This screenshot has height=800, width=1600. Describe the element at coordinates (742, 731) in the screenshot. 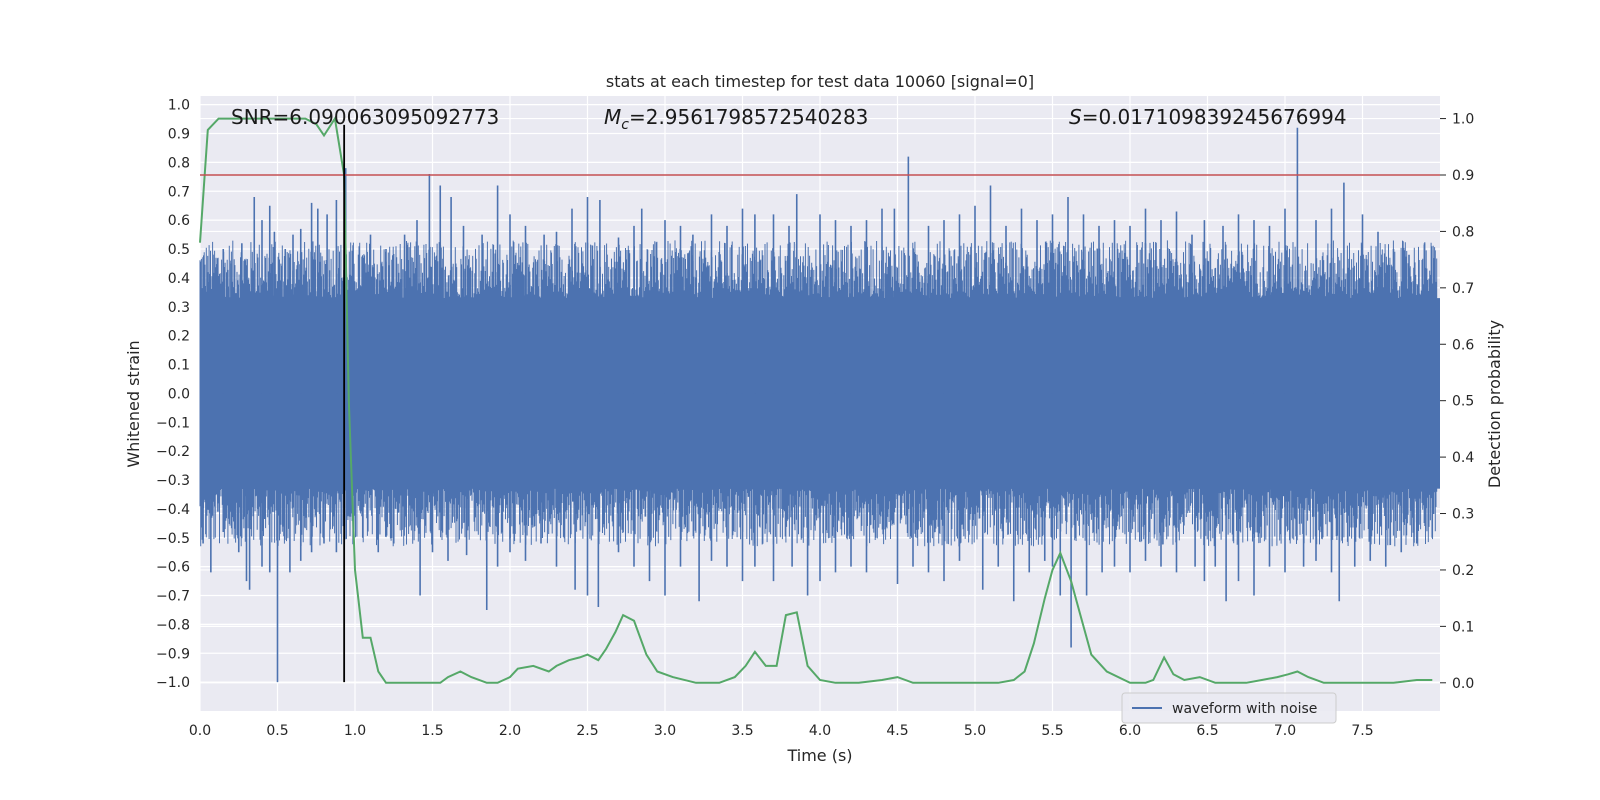

I see `x-tick-label: 3.5` at that location.